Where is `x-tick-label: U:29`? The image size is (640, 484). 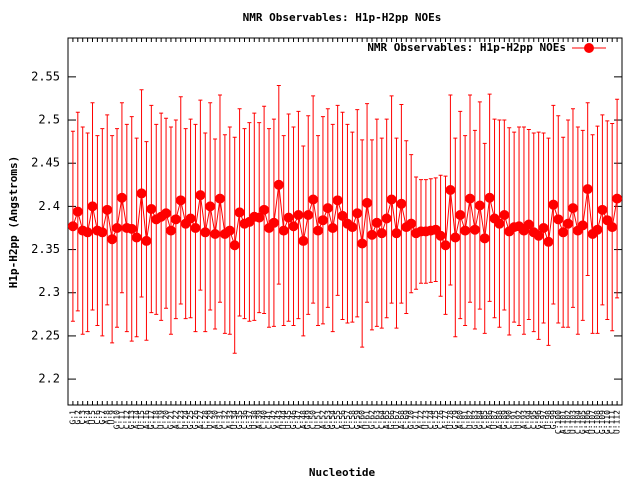 x-tick-label: U:29 is located at coordinates (210, 419).